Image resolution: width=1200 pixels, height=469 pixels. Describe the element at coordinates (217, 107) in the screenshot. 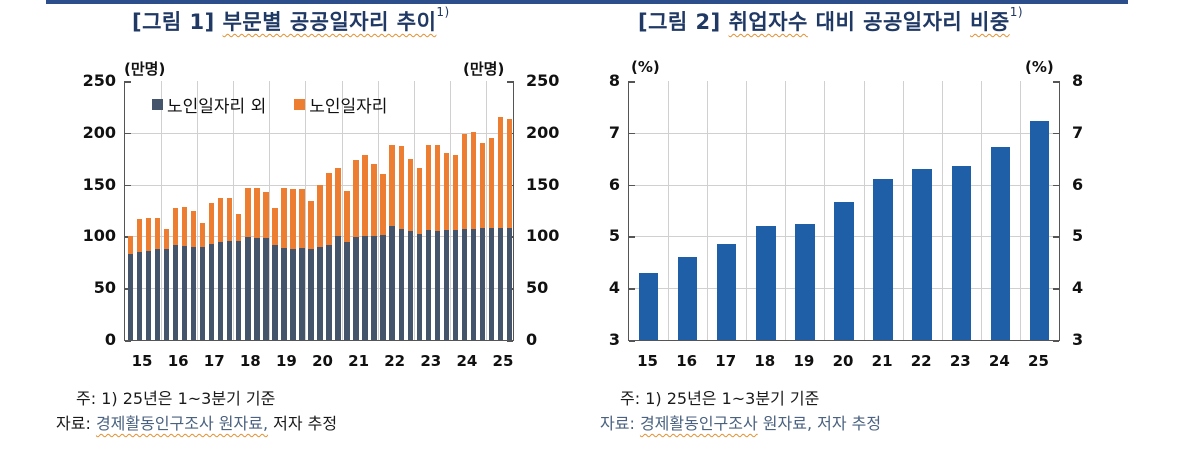

I see `legend-label-non-senior: 노인일자리 외` at that location.